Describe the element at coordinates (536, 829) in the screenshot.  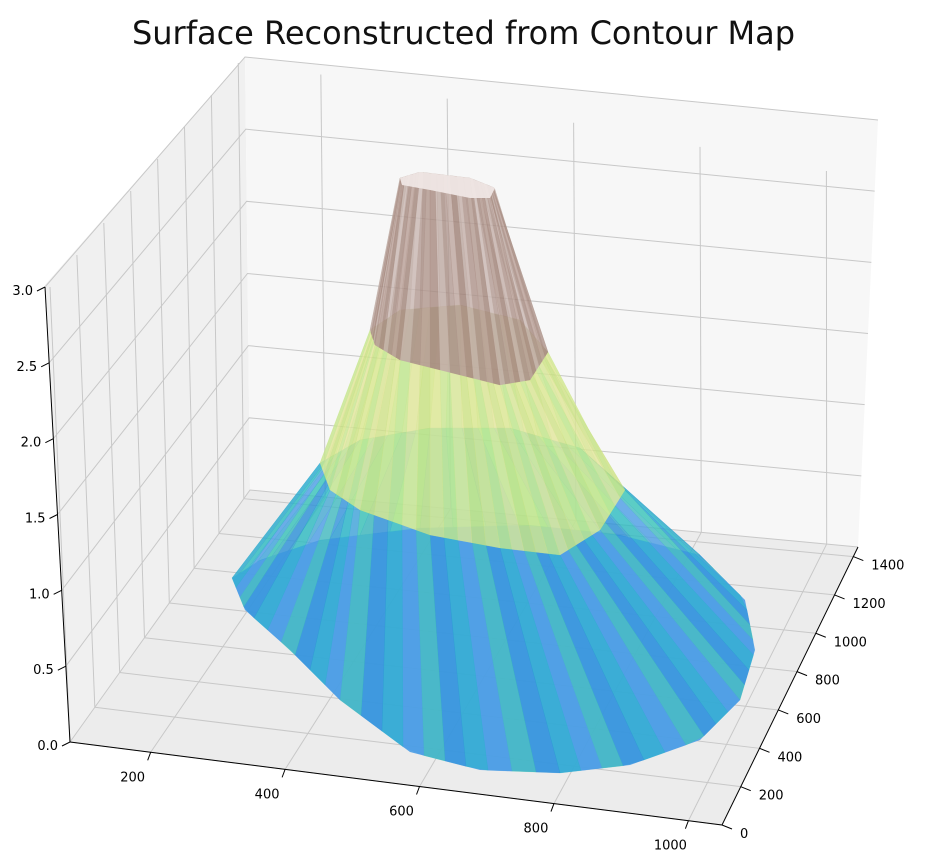
I see `x-tick-label: 800` at that location.